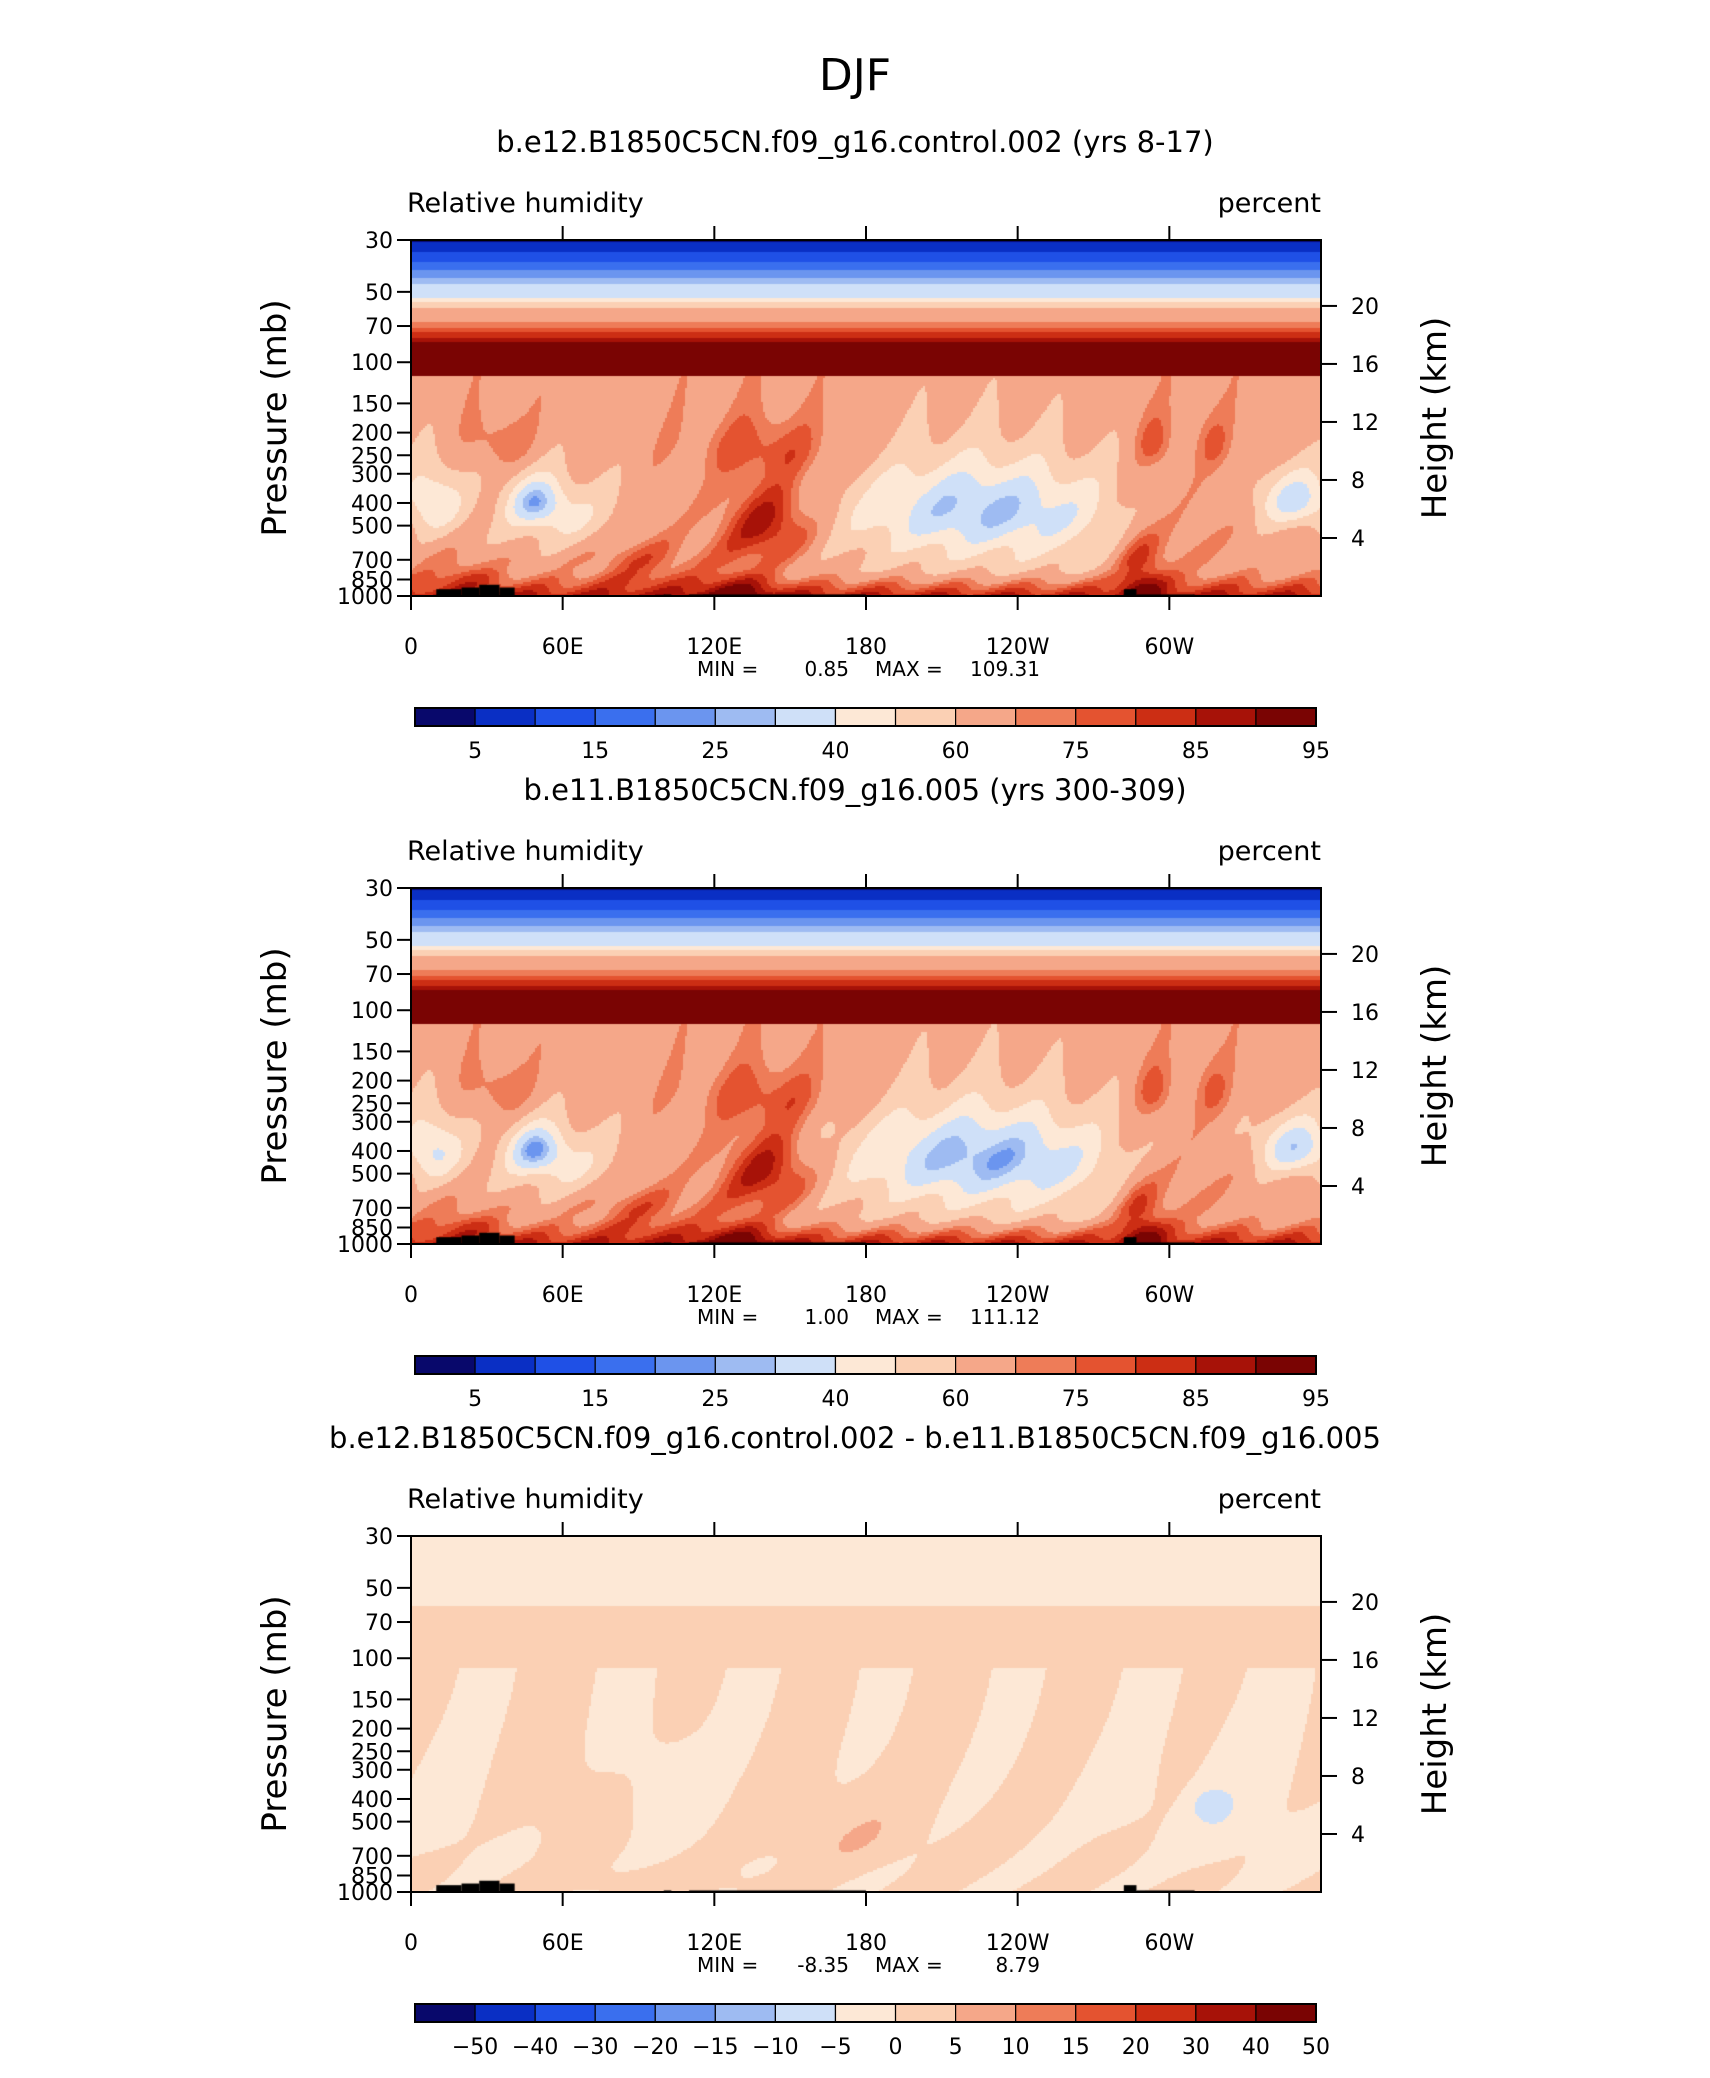 The height and width of the screenshot is (2078, 1710). I want to click on y-tick-label: 700, so click(372, 1857).